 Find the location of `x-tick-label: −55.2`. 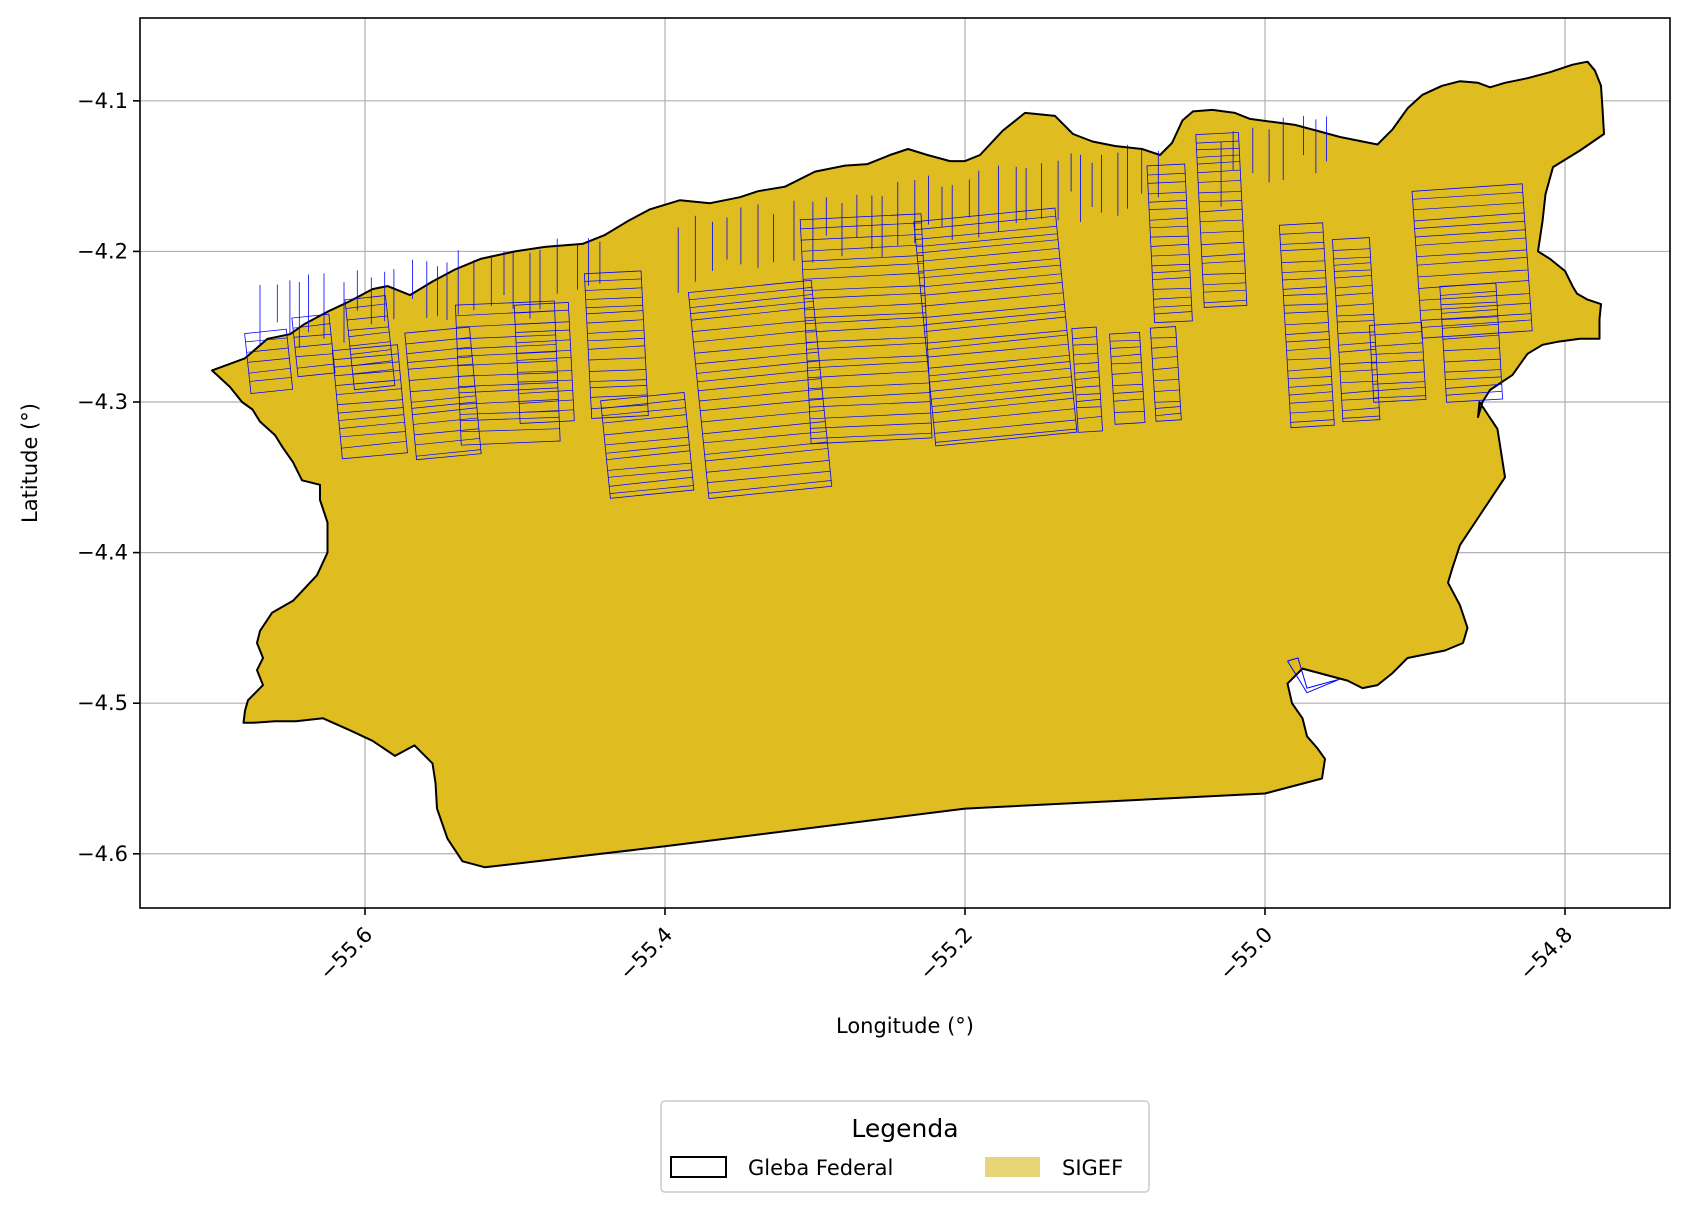

x-tick-label: −55.2 is located at coordinates (946, 953).